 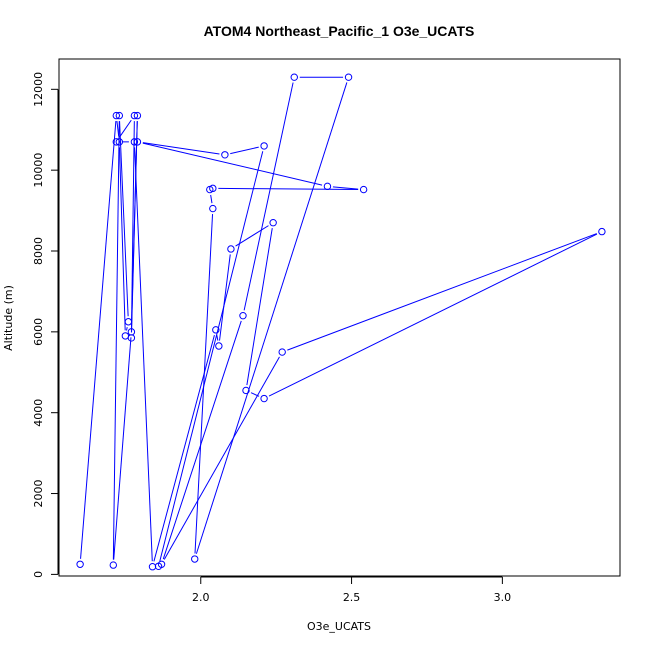 What do you see at coordinates (503, 597) in the screenshot?
I see `x-tick-label: 3.0` at bounding box center [503, 597].